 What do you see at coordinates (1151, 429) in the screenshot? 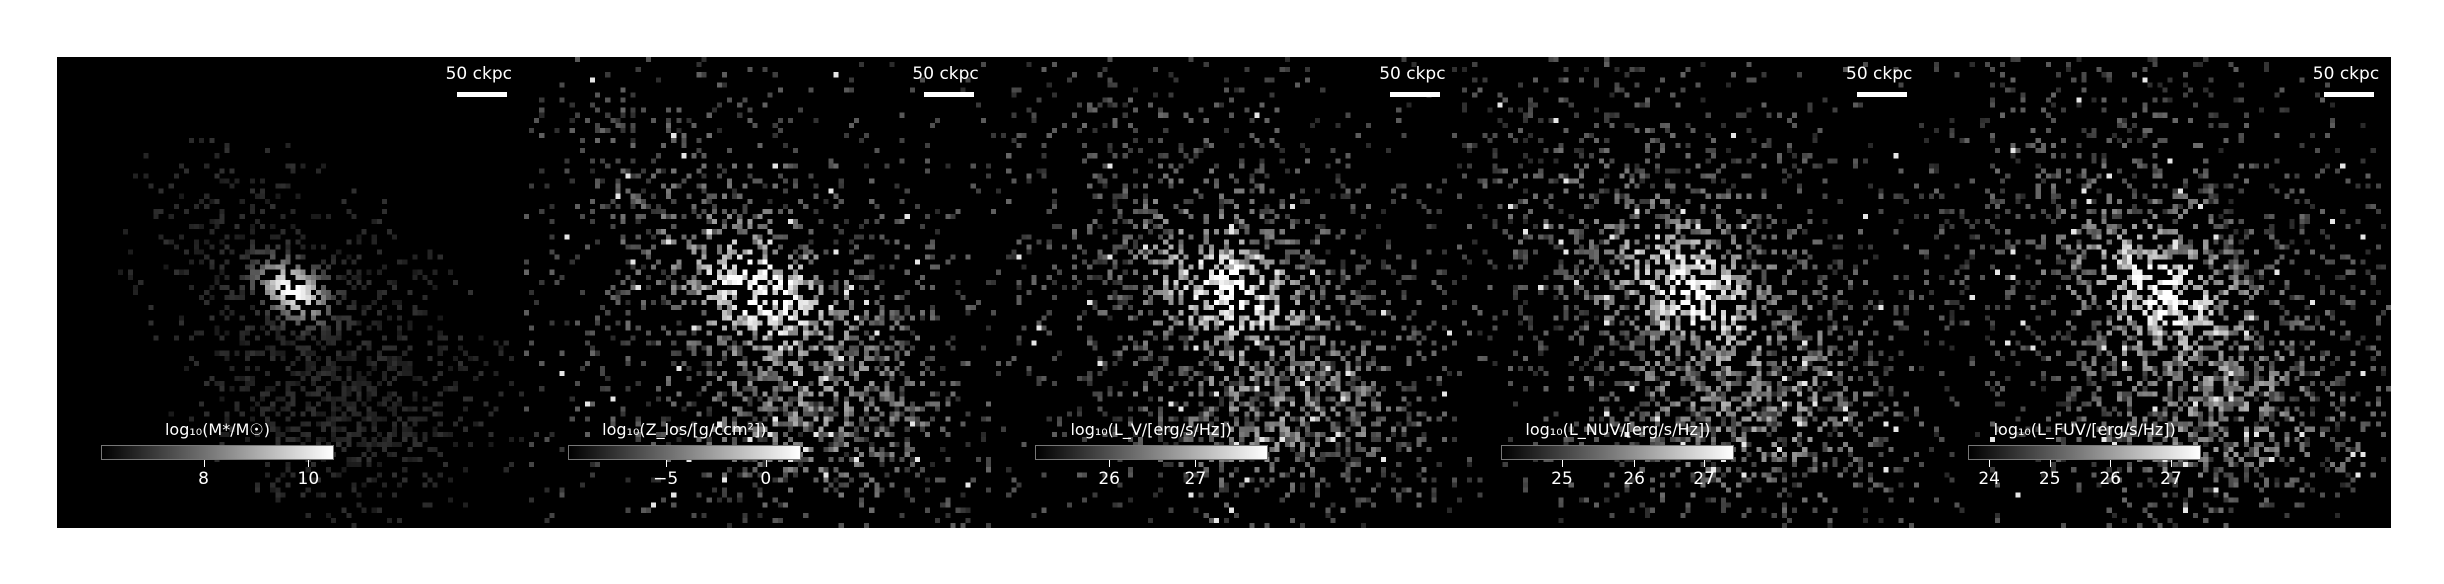
I see `colorbar-label: log₁₀(L_V/[erg/s/Hz])` at bounding box center [1151, 429].